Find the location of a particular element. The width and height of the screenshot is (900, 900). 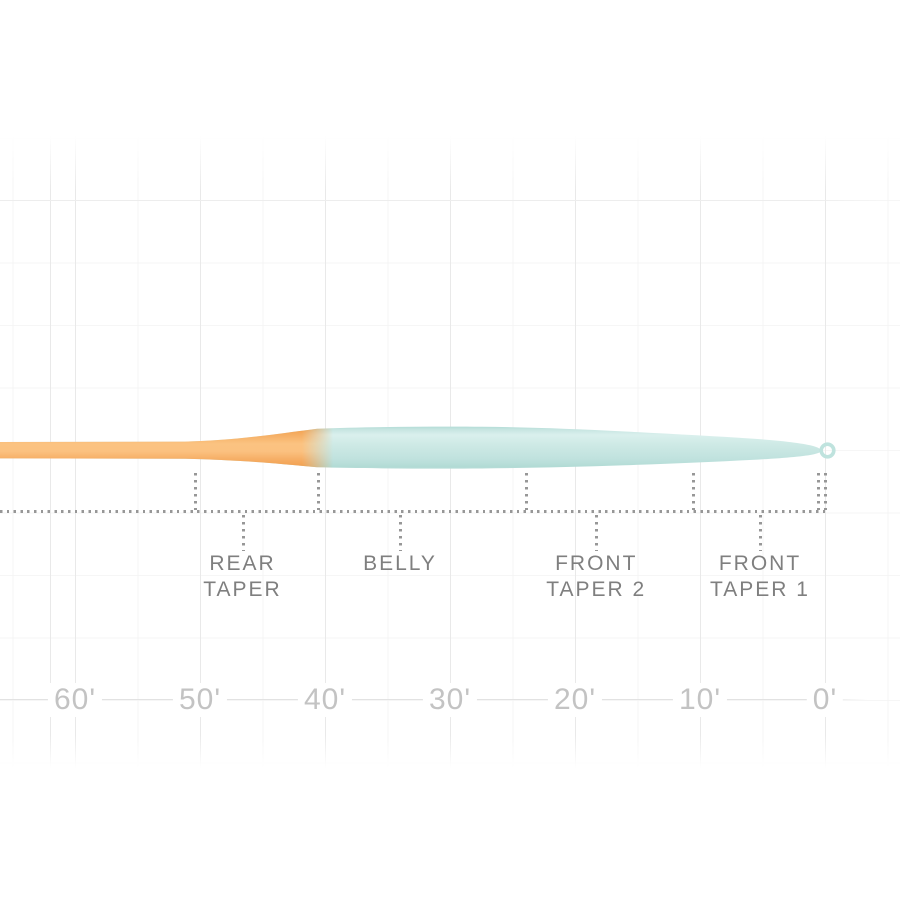

axis-tick-label-30ft: 30' is located at coordinates (450, 700).